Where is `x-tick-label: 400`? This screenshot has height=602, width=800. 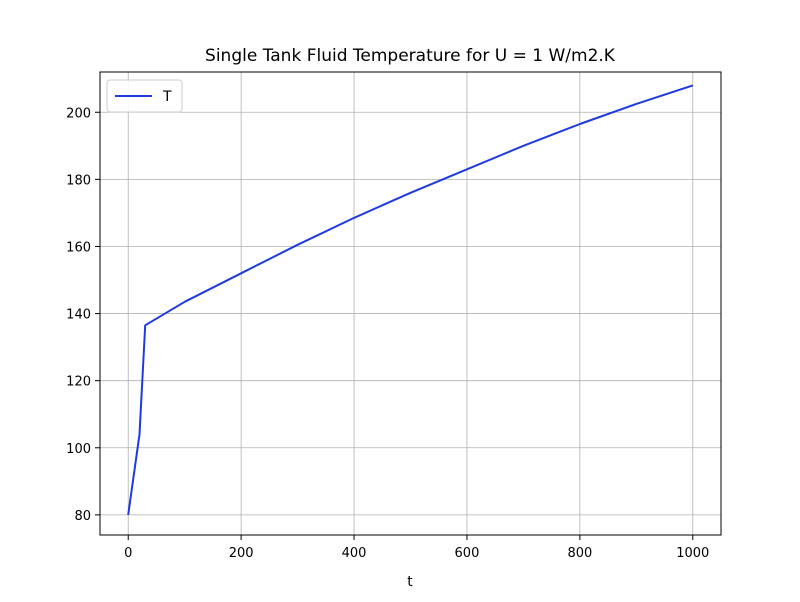
x-tick-label: 400 is located at coordinates (354, 553).